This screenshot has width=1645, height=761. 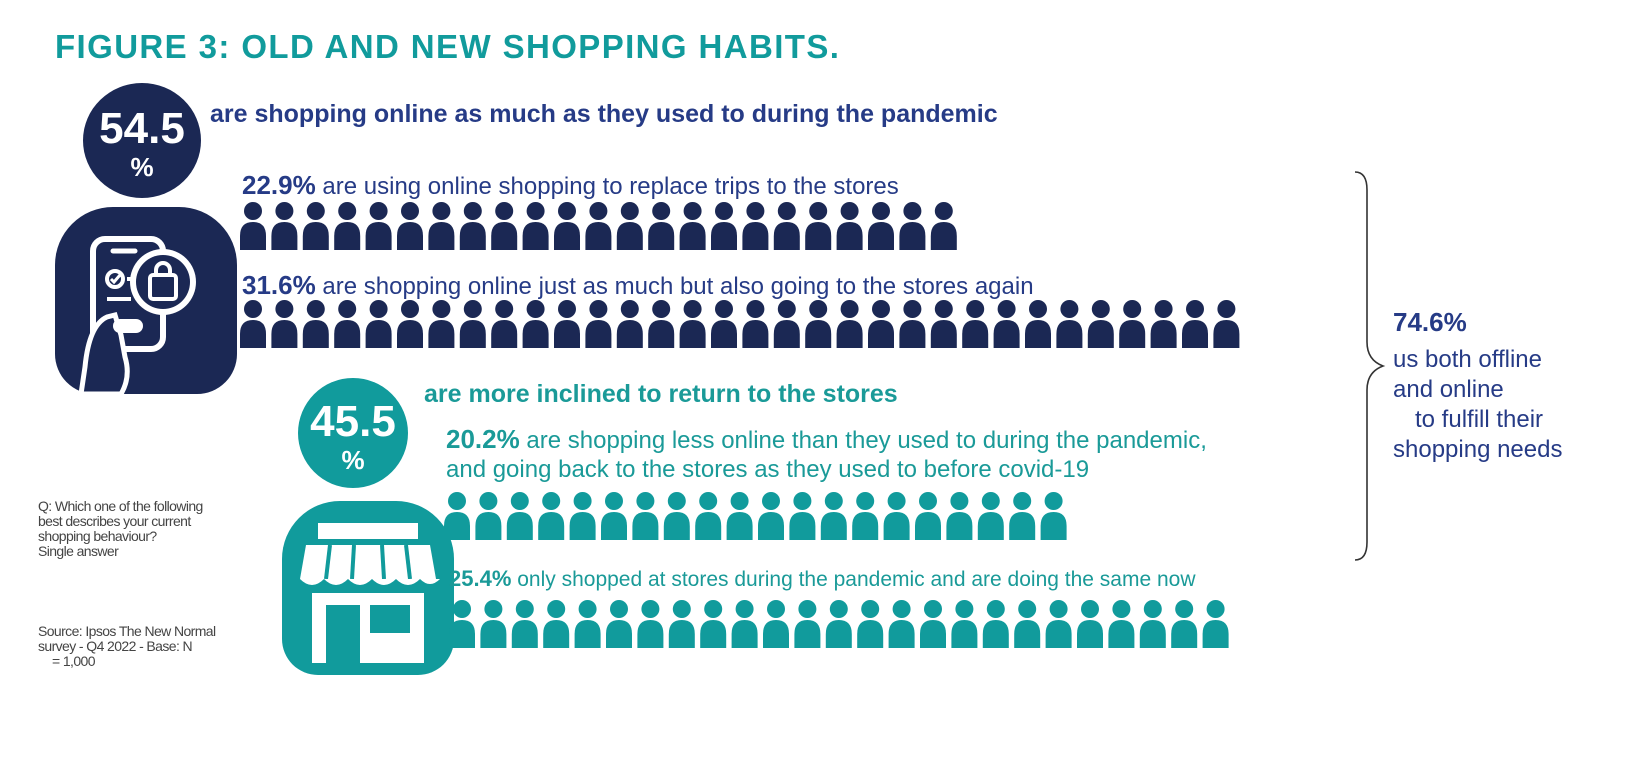 What do you see at coordinates (97, 536) in the screenshot?
I see `question-note-line-3: shopping behaviour?` at bounding box center [97, 536].